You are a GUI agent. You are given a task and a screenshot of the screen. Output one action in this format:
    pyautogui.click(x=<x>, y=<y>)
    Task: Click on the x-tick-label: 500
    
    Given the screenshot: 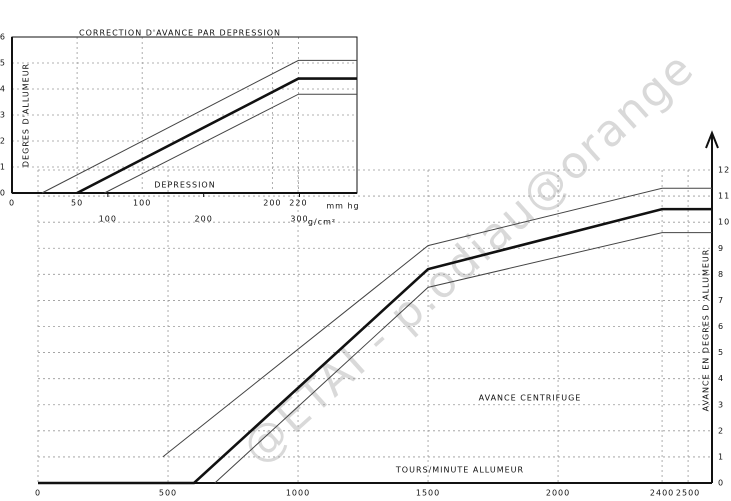 What is the action you would take?
    pyautogui.click(x=168, y=493)
    